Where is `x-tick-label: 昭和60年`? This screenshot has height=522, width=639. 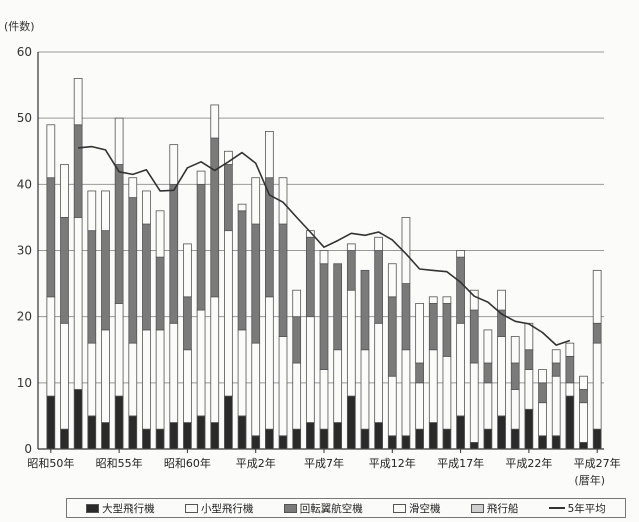
x-tick-label: 昭和60年 is located at coordinates (187, 463).